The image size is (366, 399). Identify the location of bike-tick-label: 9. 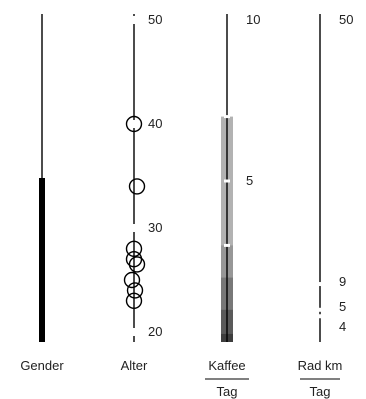
(342, 281).